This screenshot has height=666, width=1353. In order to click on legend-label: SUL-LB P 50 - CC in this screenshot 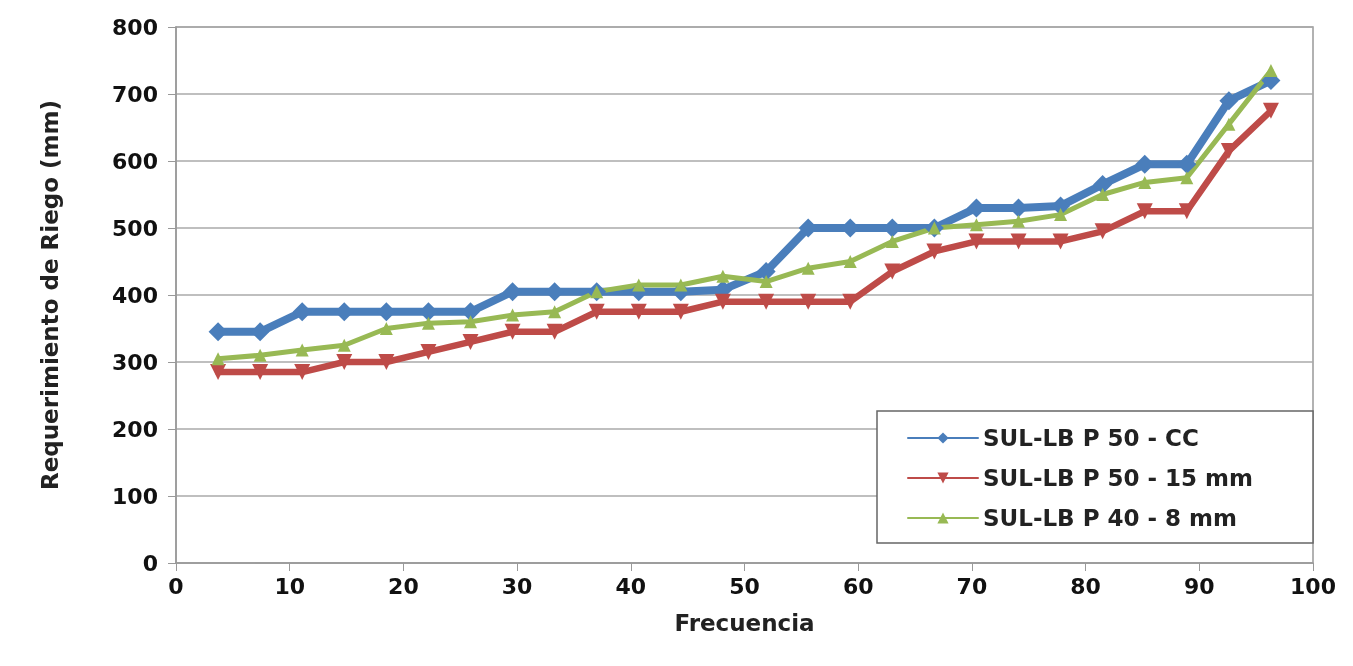, I will do `click(1091, 438)`.